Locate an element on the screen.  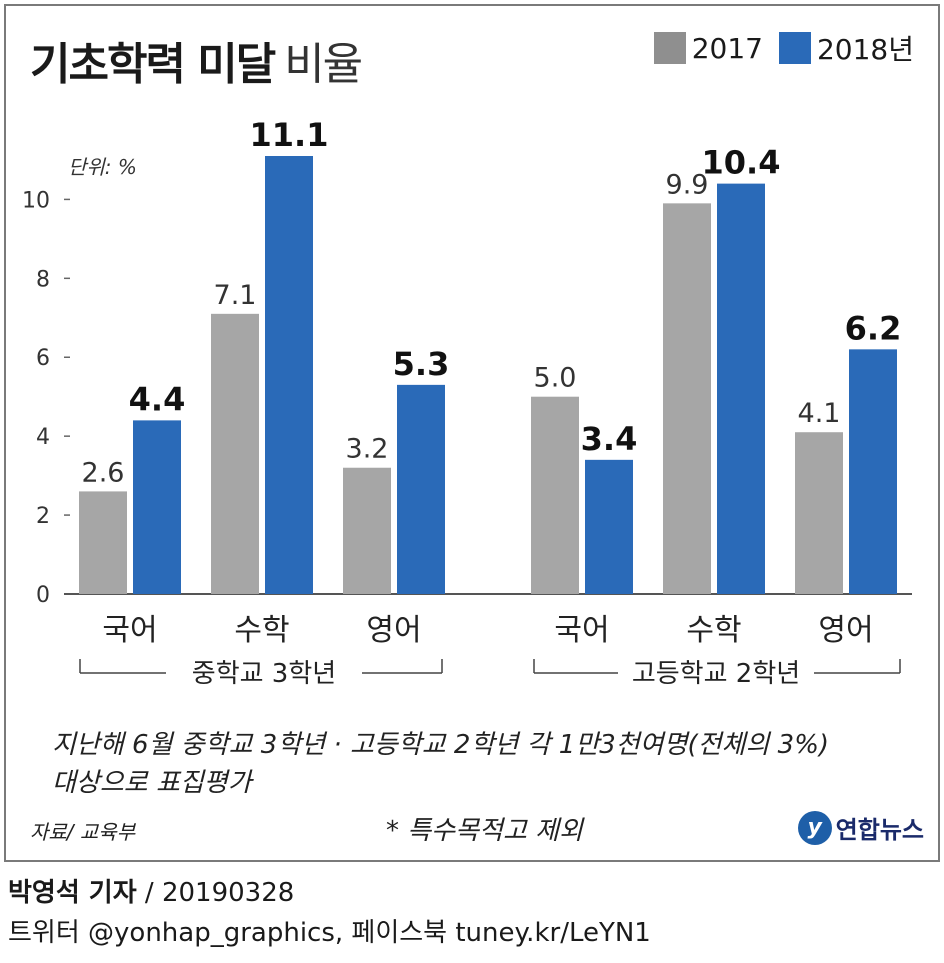
y-tick-label: 8 is located at coordinates (43, 279).